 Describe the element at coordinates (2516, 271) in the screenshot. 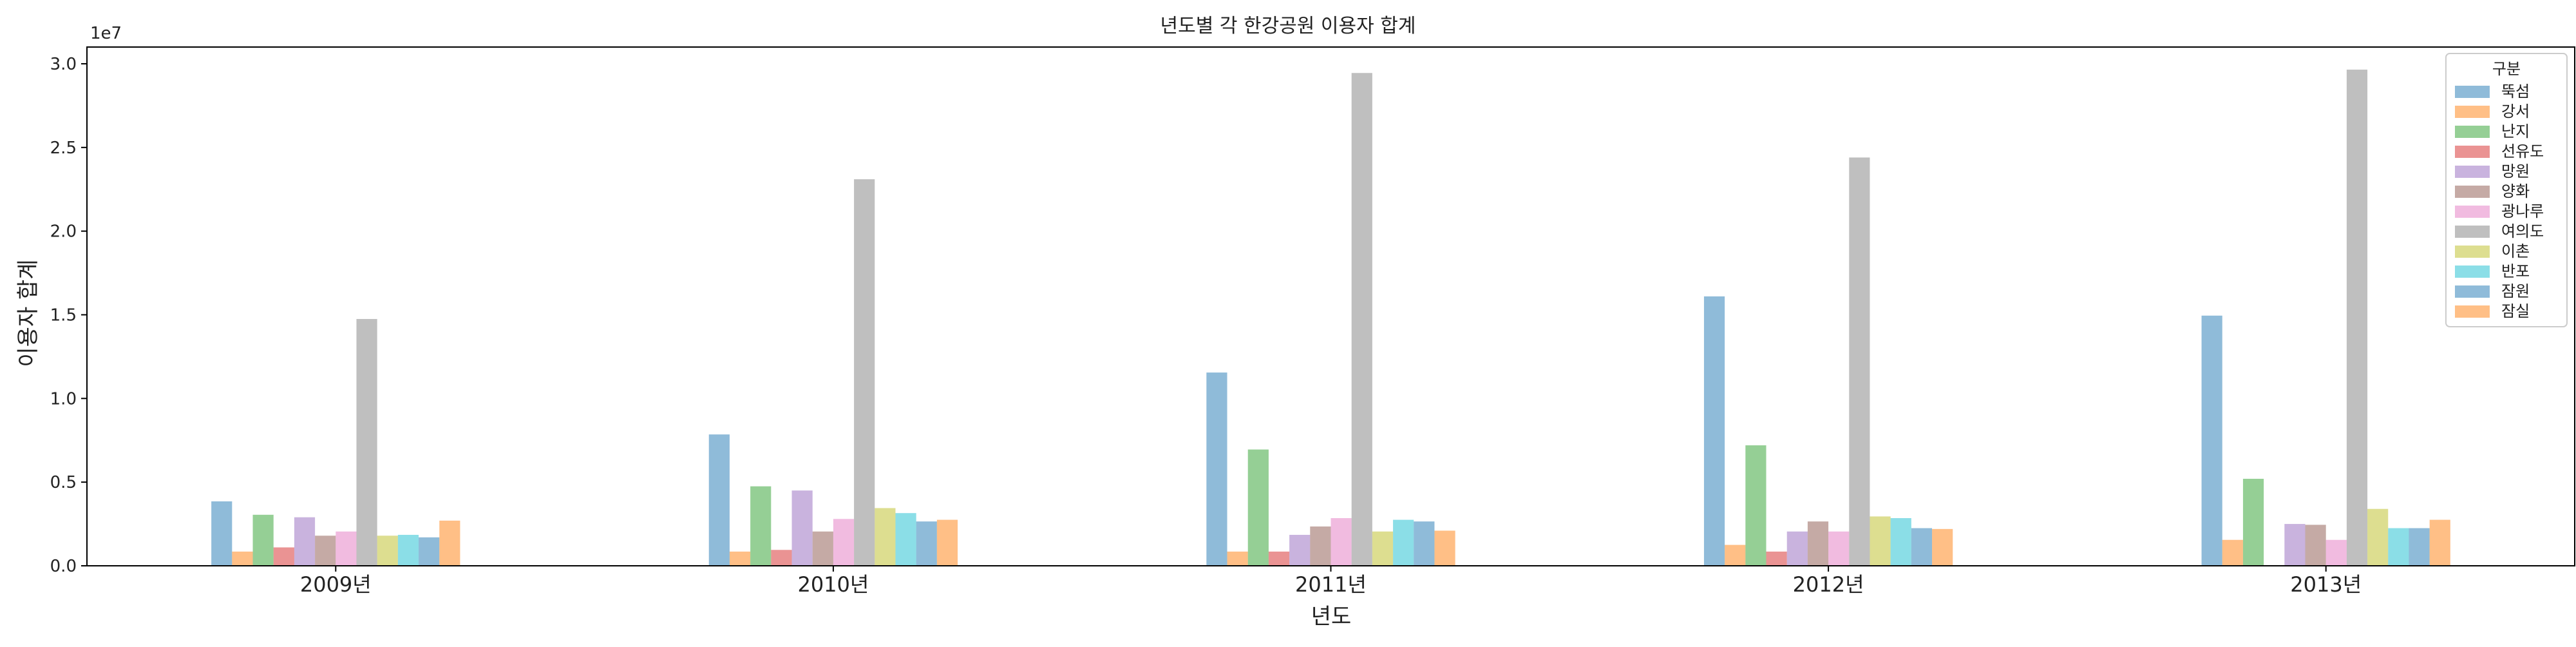

I see `legend-label: 반포` at that location.